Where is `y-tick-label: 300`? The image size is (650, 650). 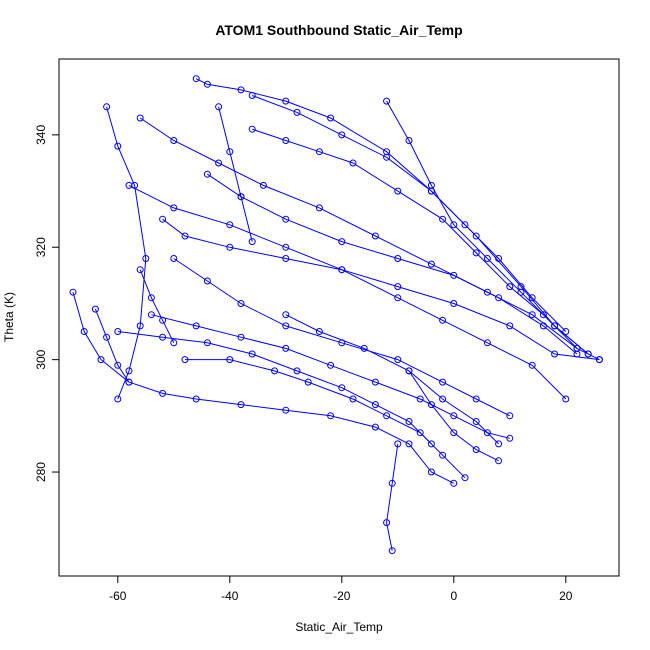 y-tick-label: 300 is located at coordinates (41, 359).